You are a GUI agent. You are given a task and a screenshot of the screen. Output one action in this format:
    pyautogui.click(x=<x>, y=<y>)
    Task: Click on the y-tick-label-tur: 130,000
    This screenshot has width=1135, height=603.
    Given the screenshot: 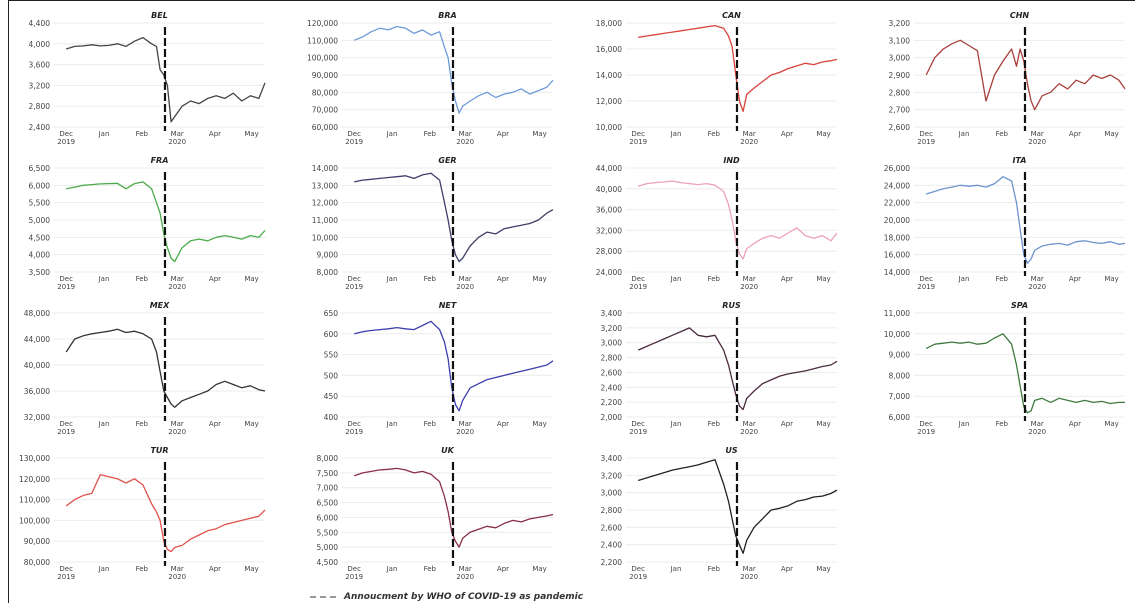 What is the action you would take?
    pyautogui.click(x=34, y=458)
    